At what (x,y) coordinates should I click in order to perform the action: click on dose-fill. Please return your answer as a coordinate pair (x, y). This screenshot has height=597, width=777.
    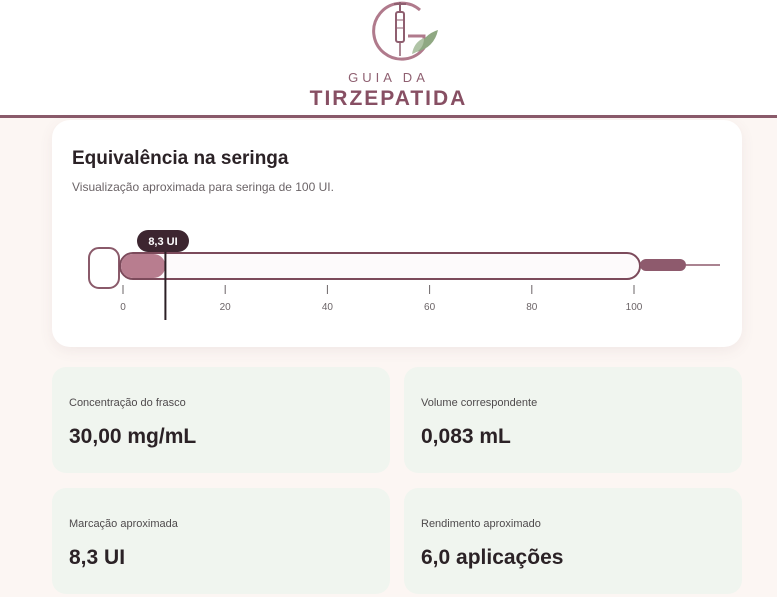
    Looking at the image, I should click on (143, 266).